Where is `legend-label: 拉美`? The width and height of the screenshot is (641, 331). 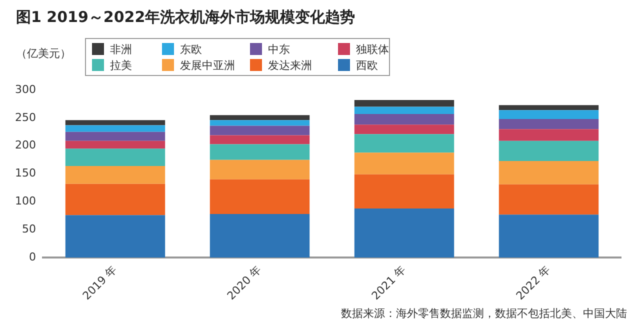
legend-label: 拉美 is located at coordinates (121, 65).